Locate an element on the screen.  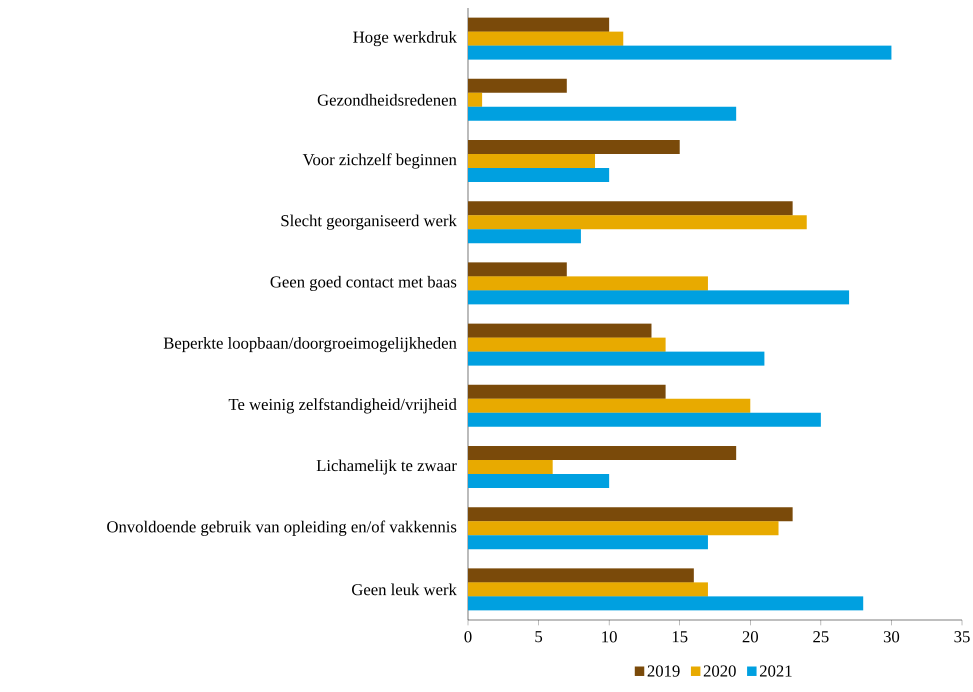
y-tick-label: Voor zichzelf beginnen is located at coordinates (379, 161).